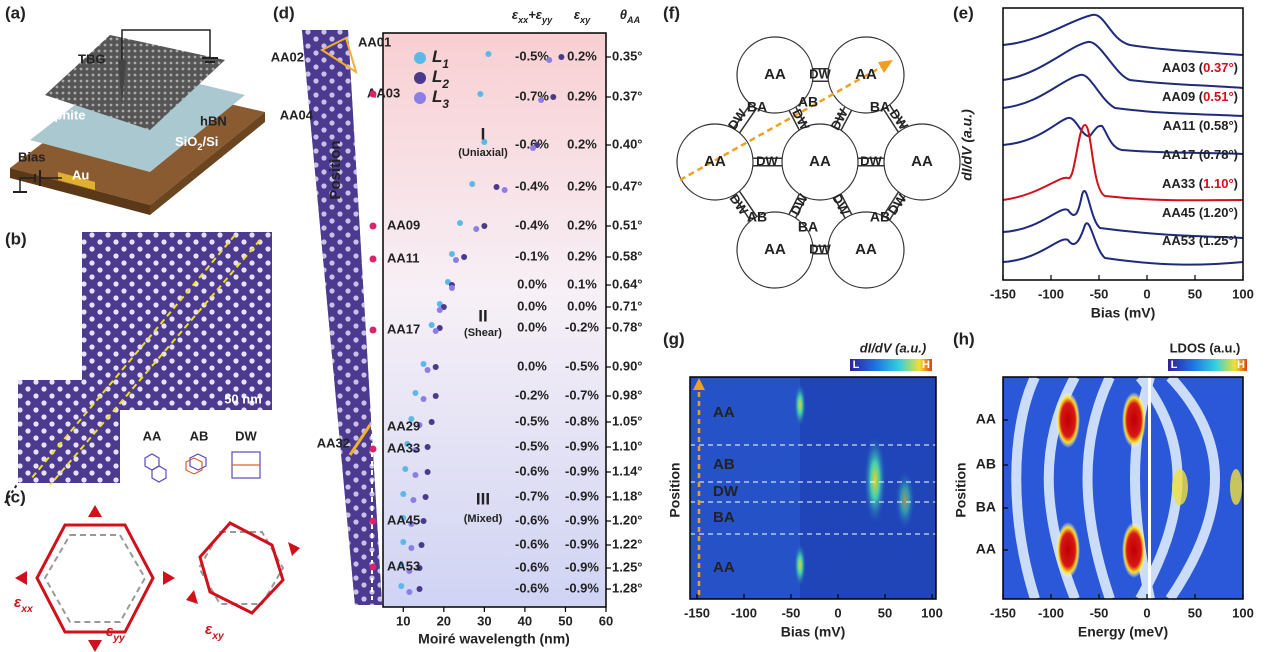 The height and width of the screenshot is (652, 1267). Describe the element at coordinates (1003, 612) in the screenshot. I see `x-tick-label: -150` at that location.